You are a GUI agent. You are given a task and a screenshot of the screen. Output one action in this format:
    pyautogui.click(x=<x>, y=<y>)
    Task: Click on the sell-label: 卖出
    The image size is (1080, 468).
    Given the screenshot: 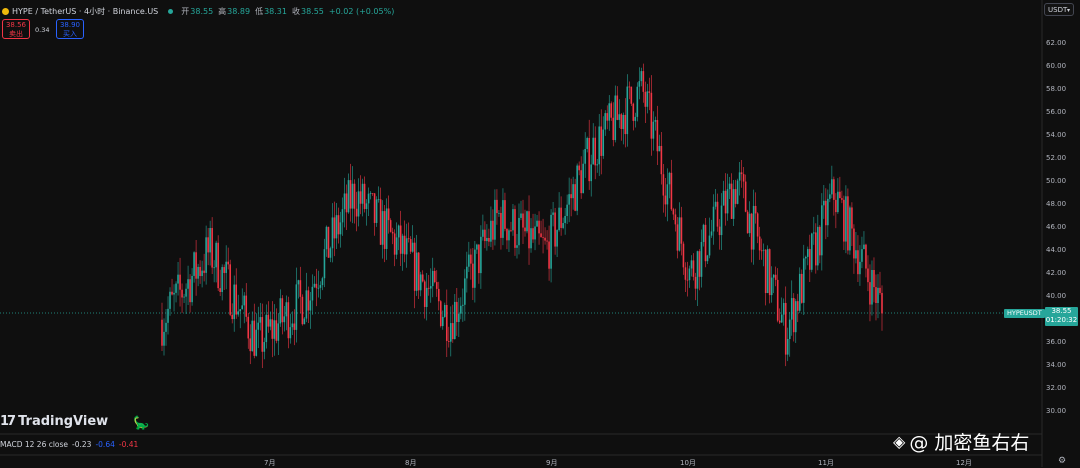 What is the action you would take?
    pyautogui.click(x=16, y=34)
    